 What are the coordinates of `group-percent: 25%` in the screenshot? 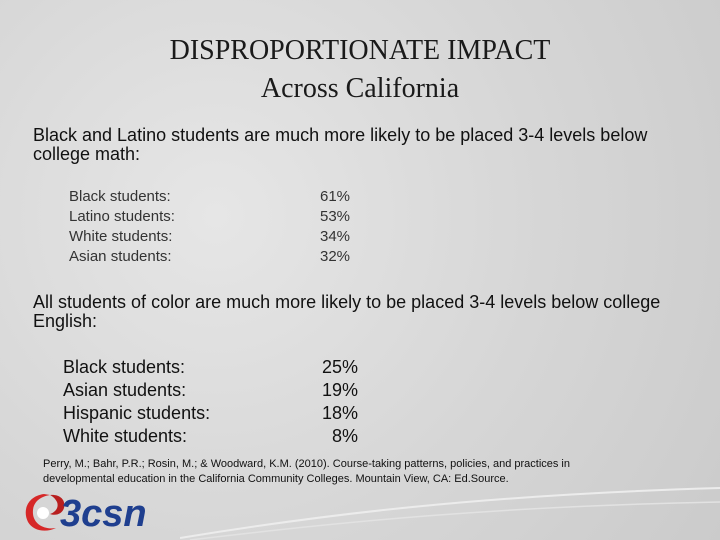 It's located at (339, 367).